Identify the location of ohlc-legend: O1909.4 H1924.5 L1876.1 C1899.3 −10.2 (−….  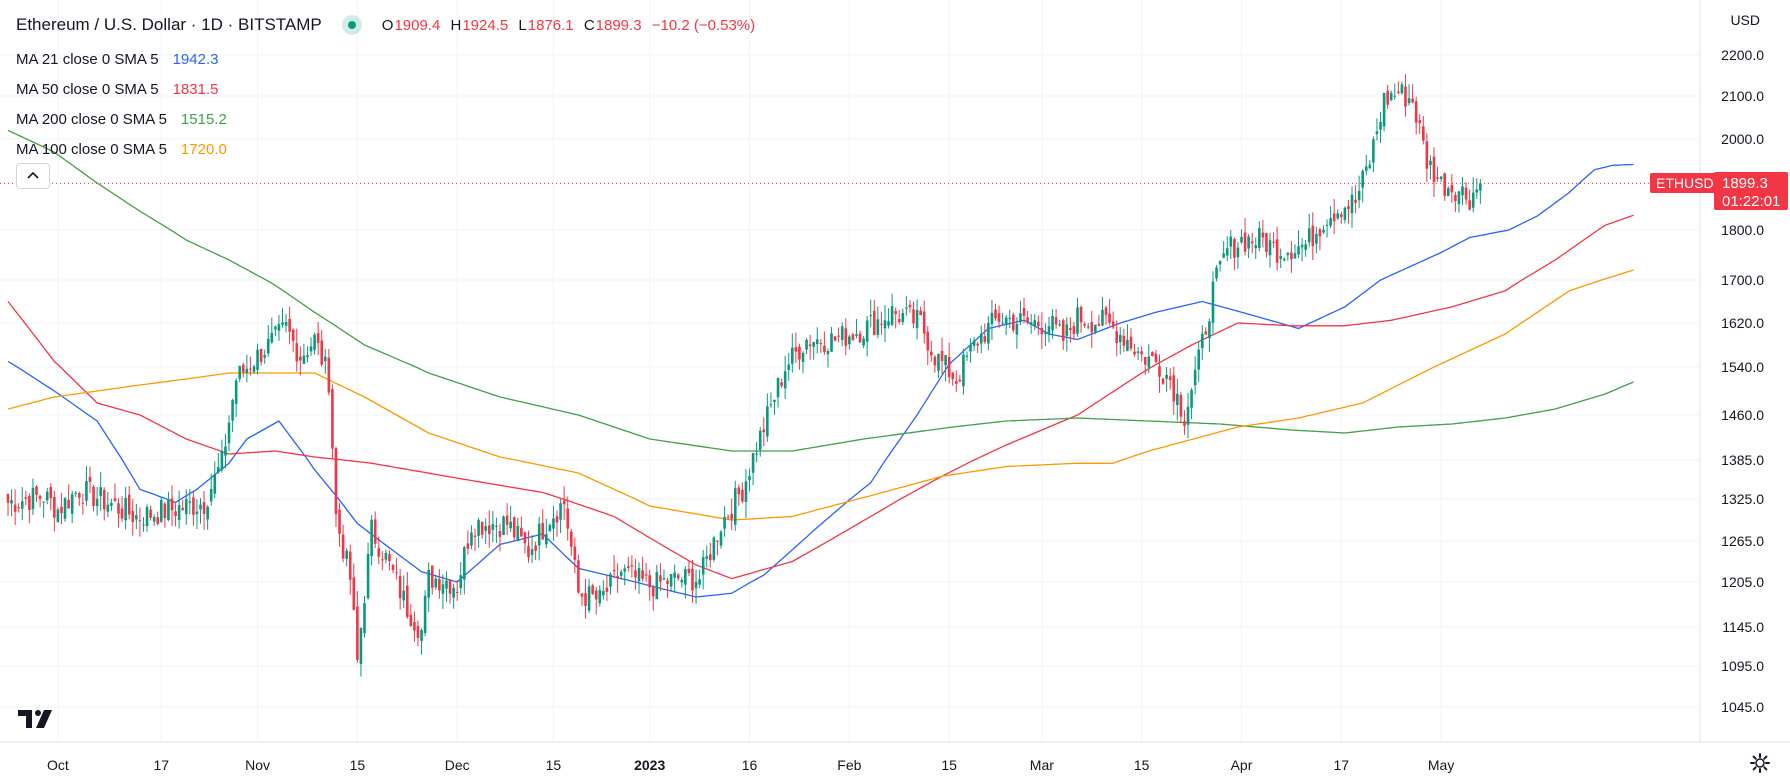
(571, 25).